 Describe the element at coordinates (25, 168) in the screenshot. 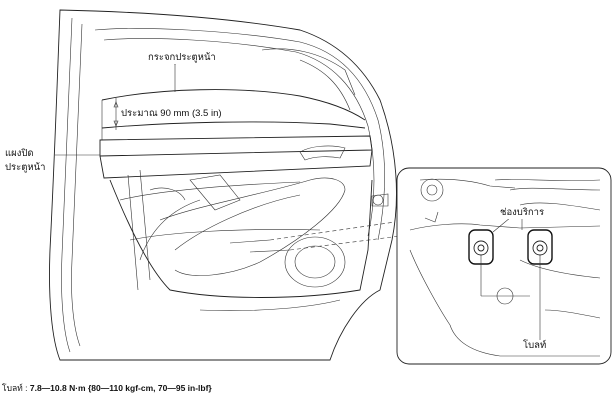

I see `door-trim-label-line2: ประตูหน้า` at that location.